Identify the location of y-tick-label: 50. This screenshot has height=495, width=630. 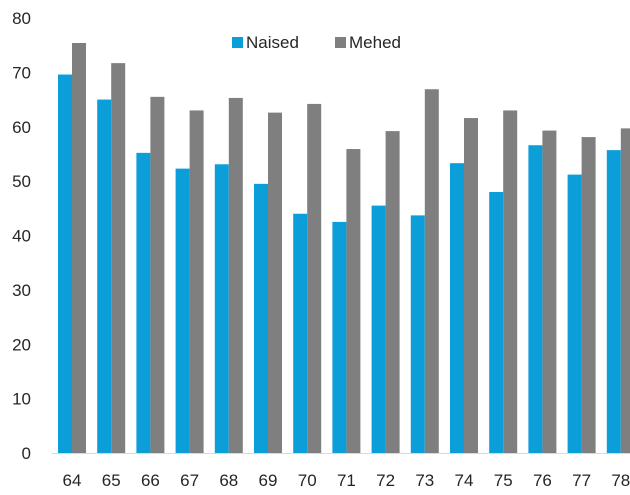
(21, 181).